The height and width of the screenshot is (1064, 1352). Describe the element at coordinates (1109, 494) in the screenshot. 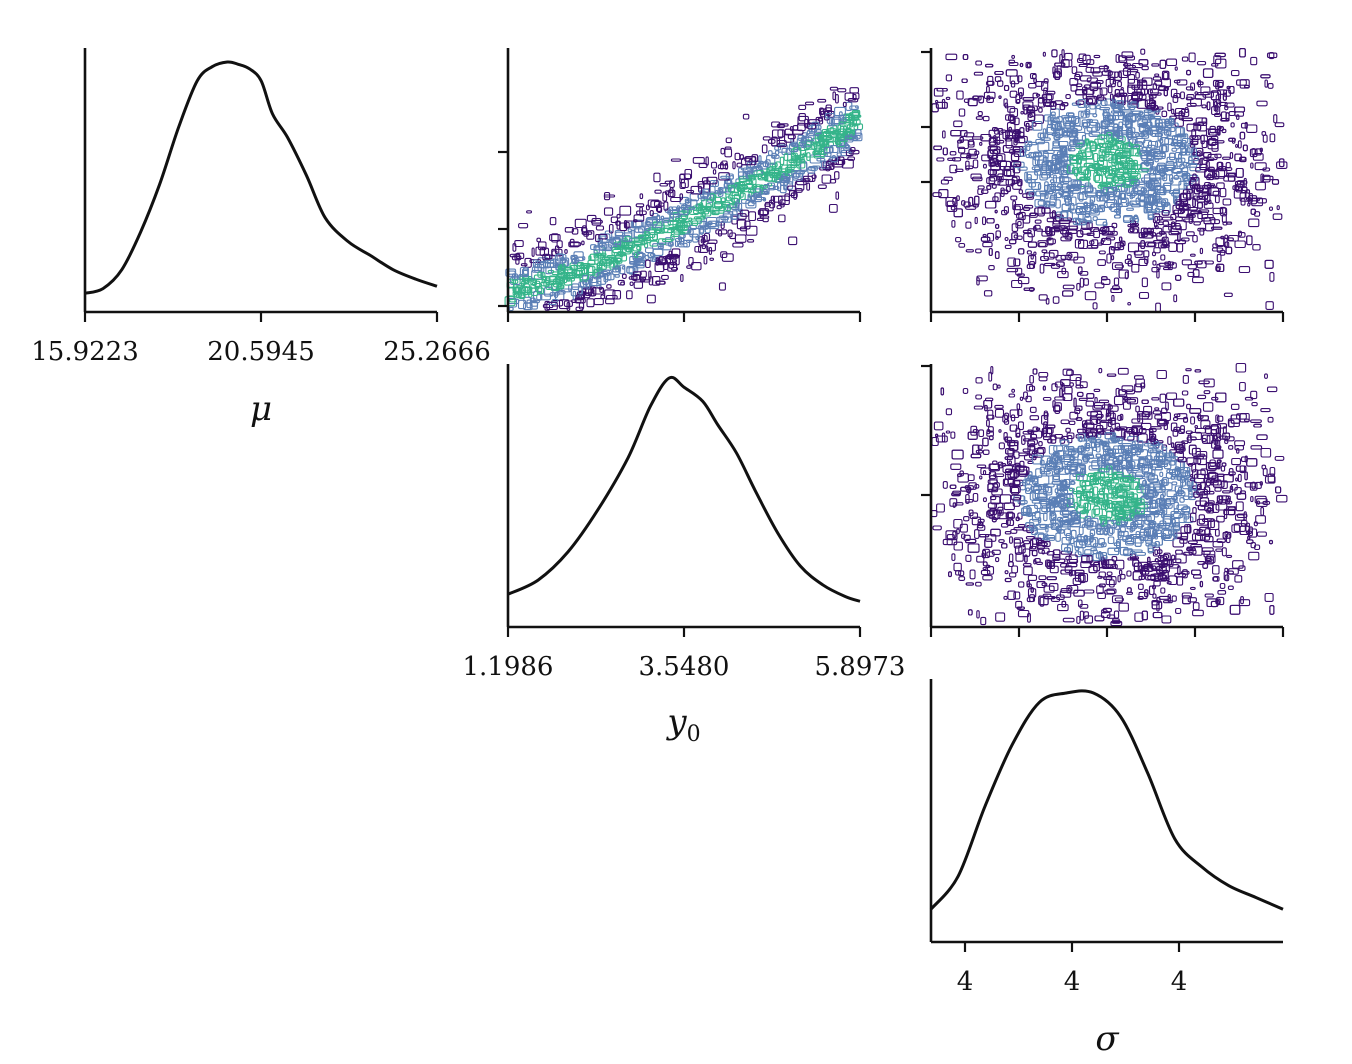

I see `contour-sigma-y0` at that location.